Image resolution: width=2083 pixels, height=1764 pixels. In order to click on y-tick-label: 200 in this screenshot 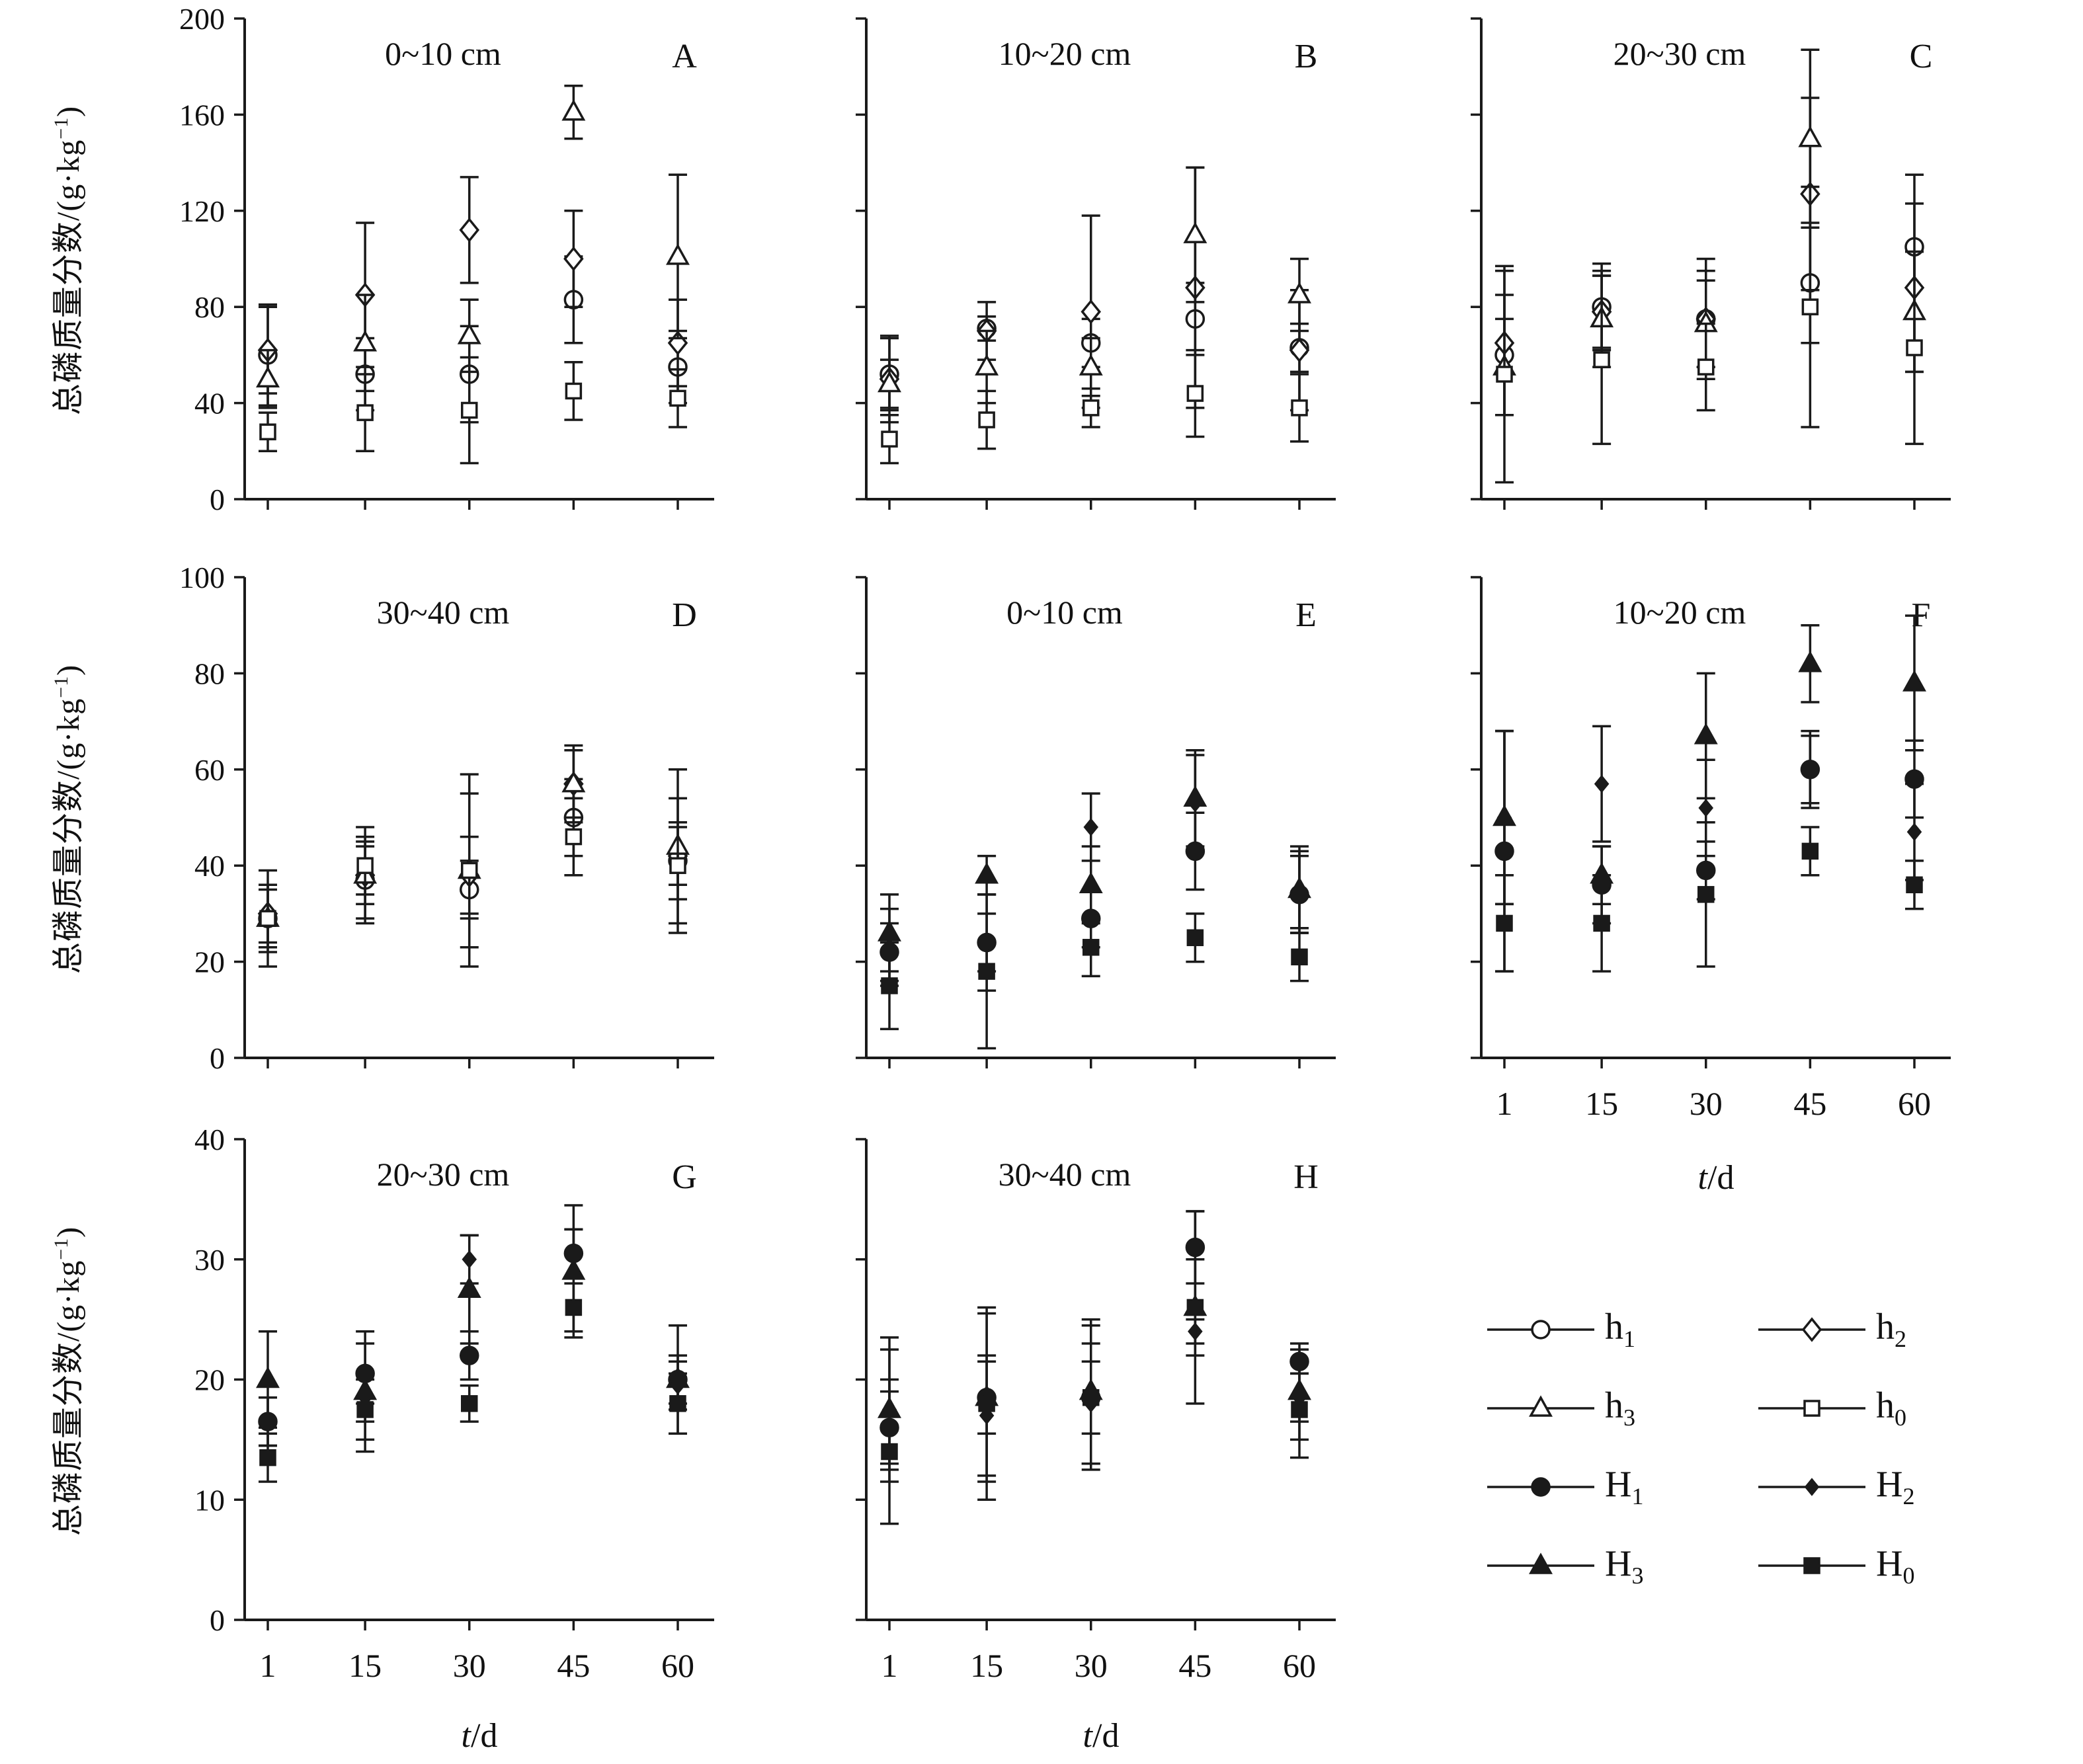, I will do `click(202, 19)`.